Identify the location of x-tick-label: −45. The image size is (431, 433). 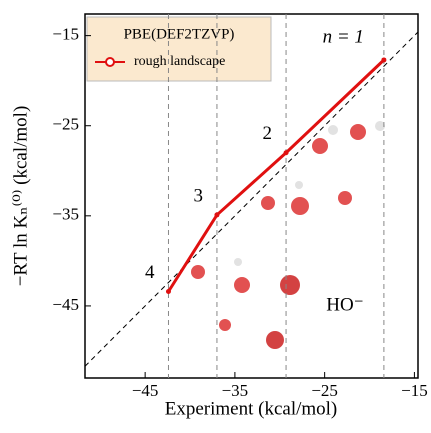
(145, 390).